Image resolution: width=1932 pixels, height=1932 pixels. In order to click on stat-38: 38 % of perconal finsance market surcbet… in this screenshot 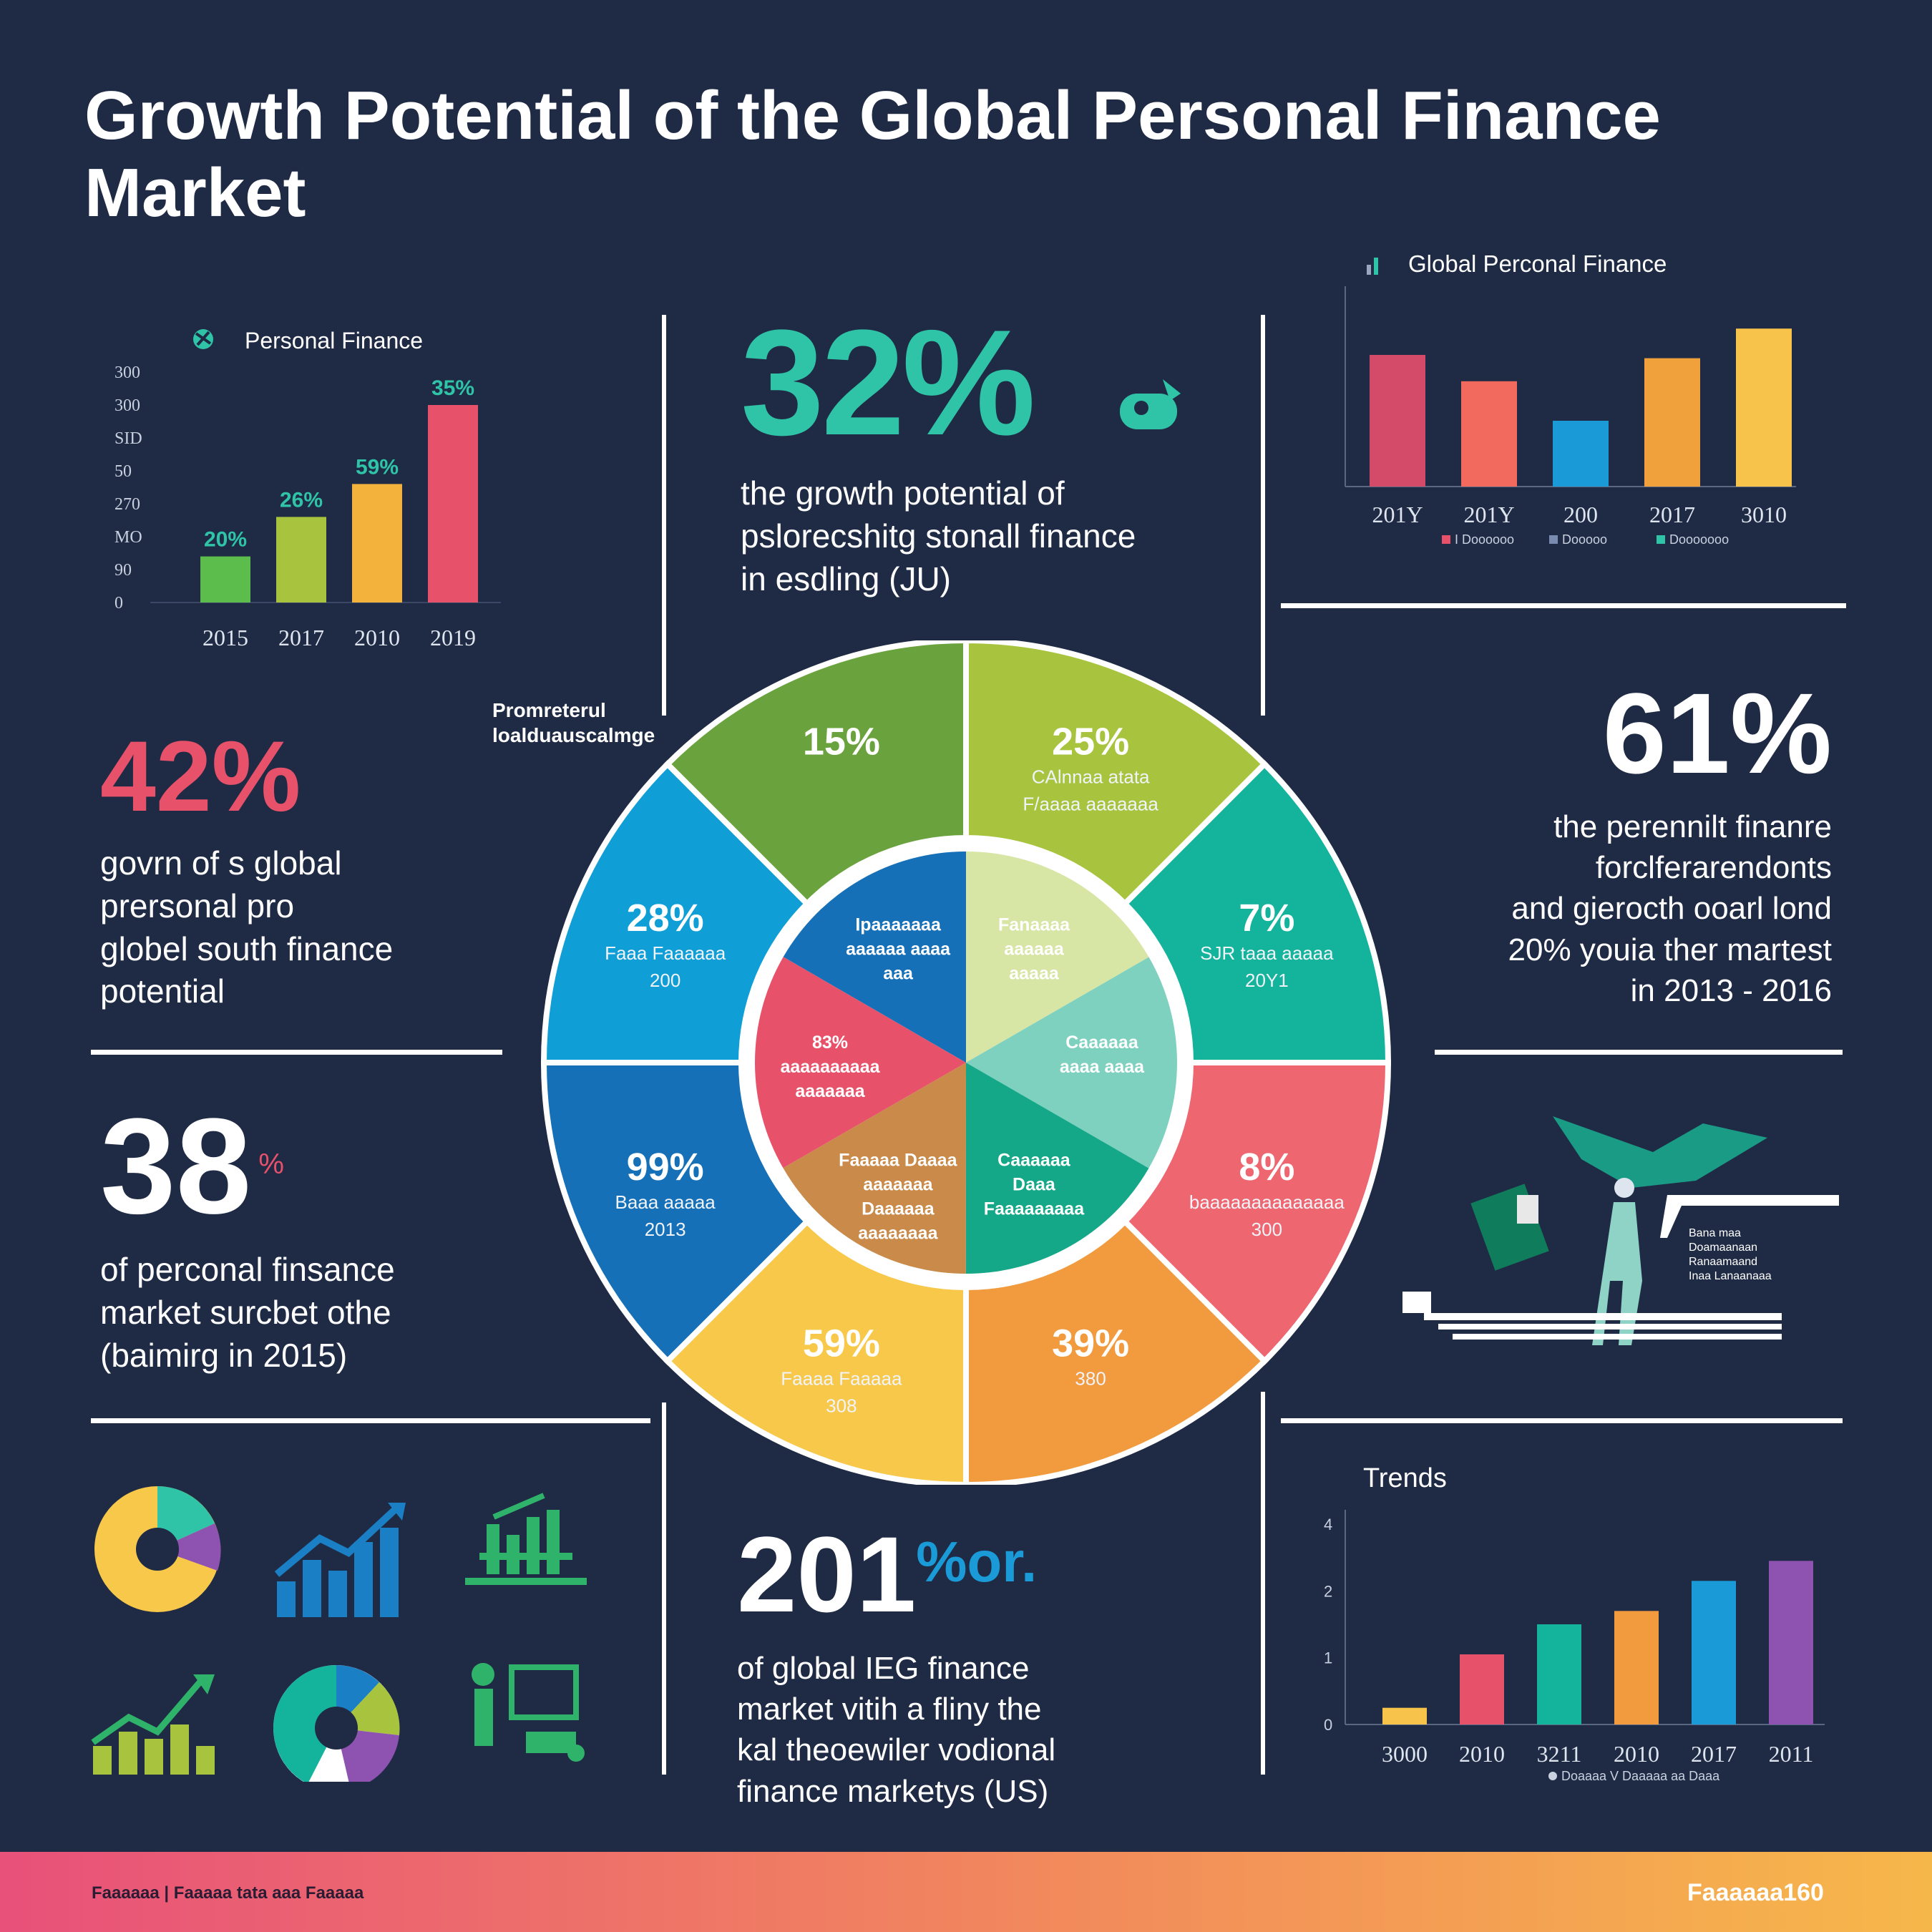, I will do `click(329, 1237)`.